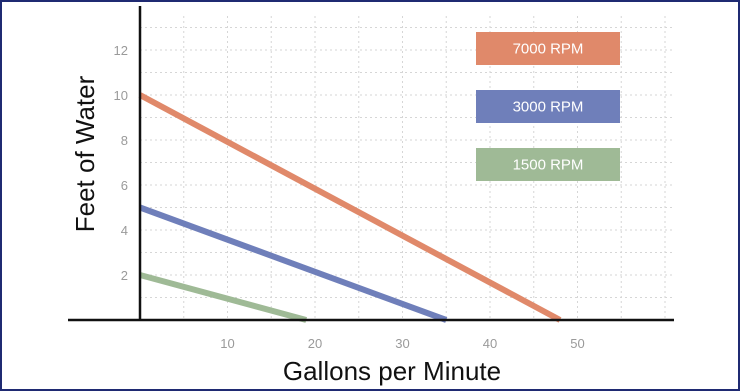 The height and width of the screenshot is (391, 740). I want to click on y-tick-label: 4, so click(124, 230).